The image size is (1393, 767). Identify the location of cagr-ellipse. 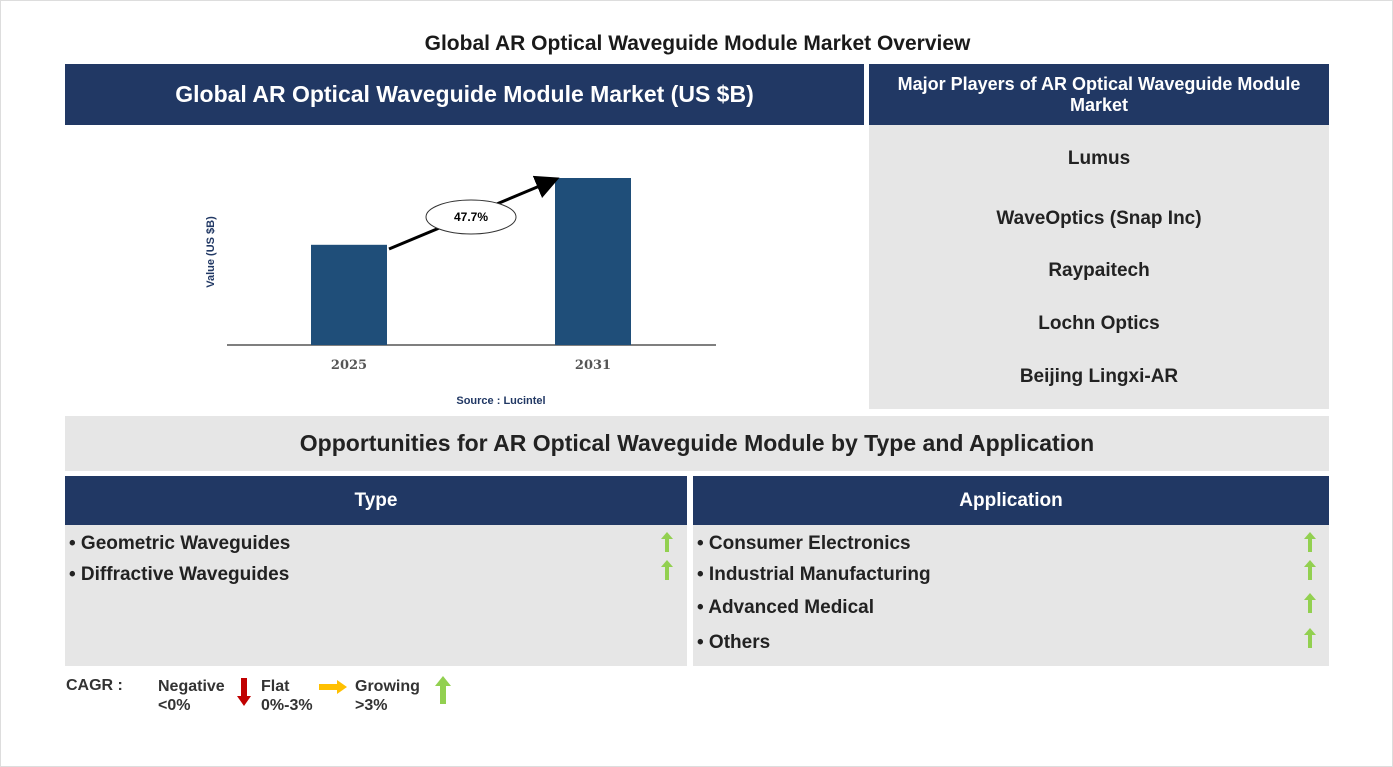
(471, 217).